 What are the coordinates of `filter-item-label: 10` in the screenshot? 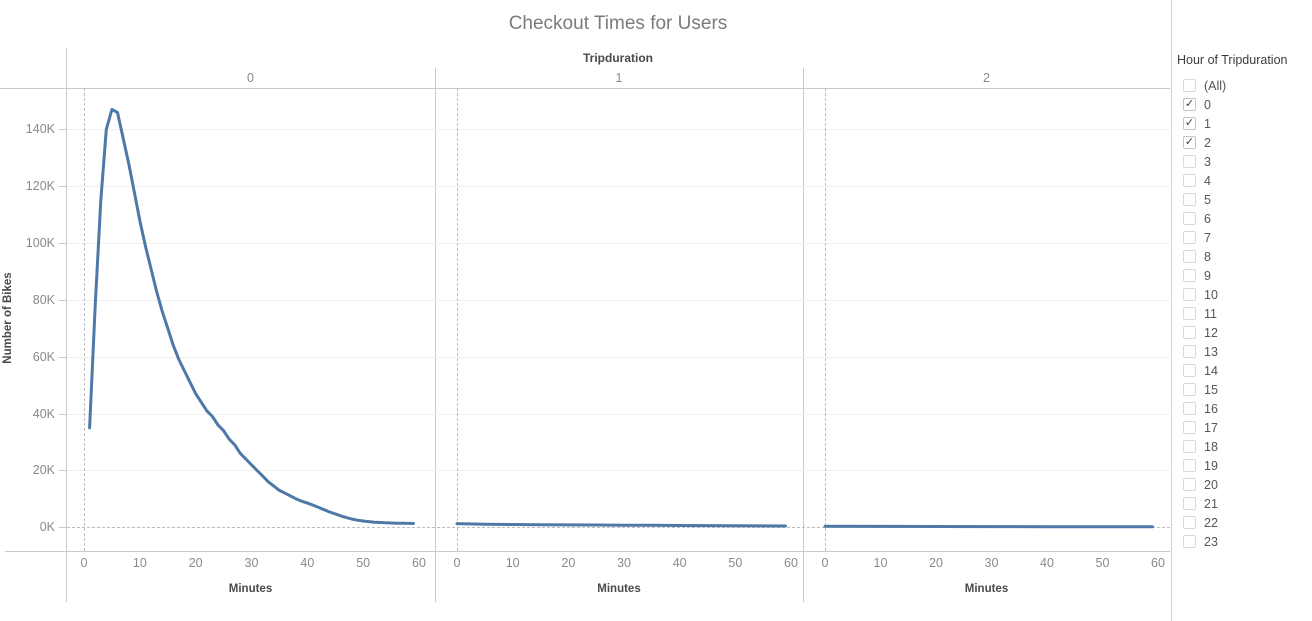 It's located at (1211, 294).